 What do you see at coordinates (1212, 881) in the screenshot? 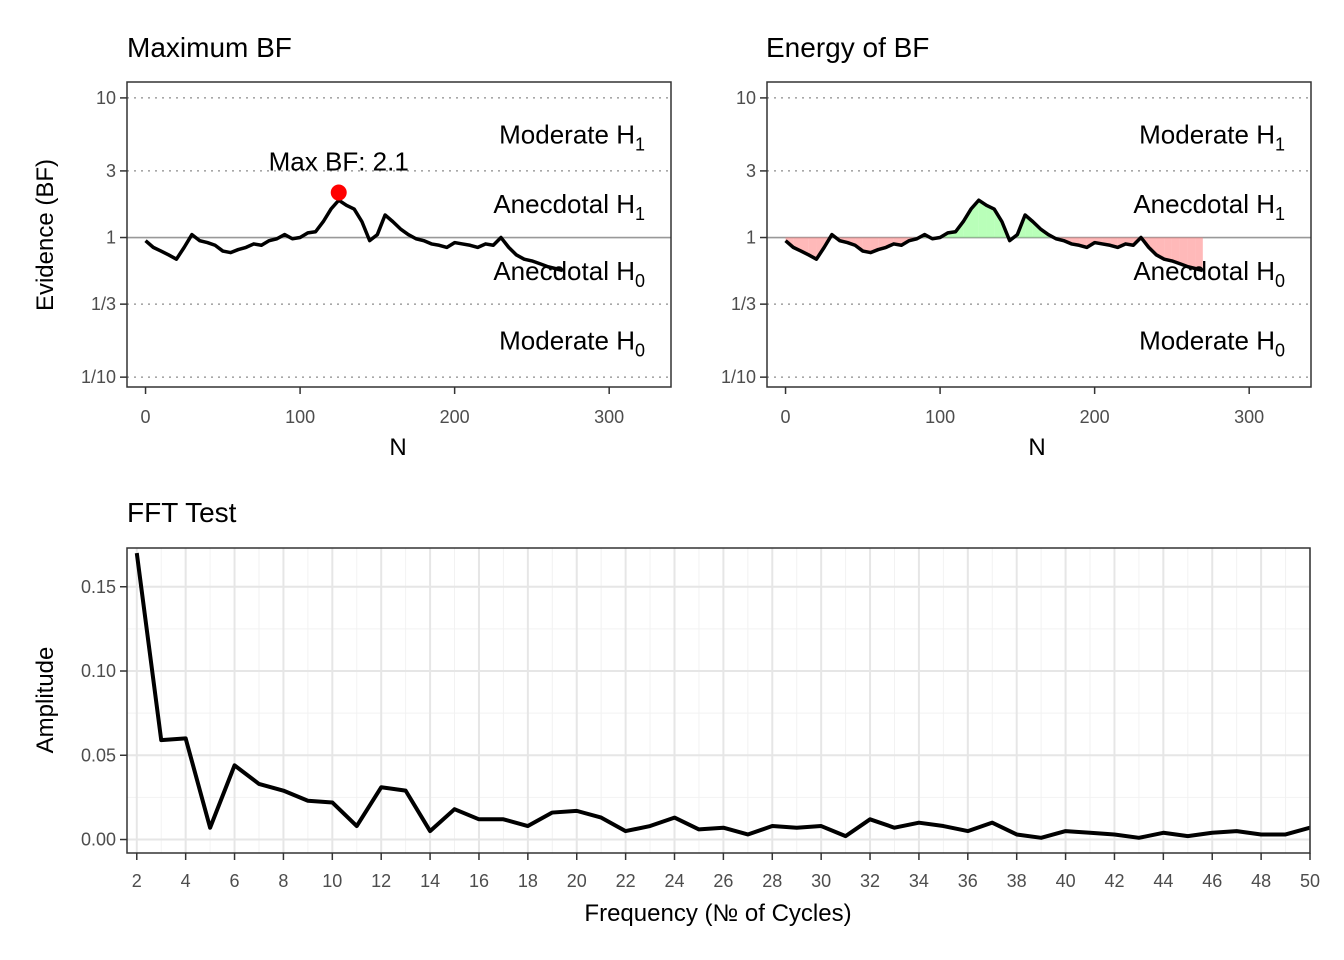
I see `x-tick-label: 46` at bounding box center [1212, 881].